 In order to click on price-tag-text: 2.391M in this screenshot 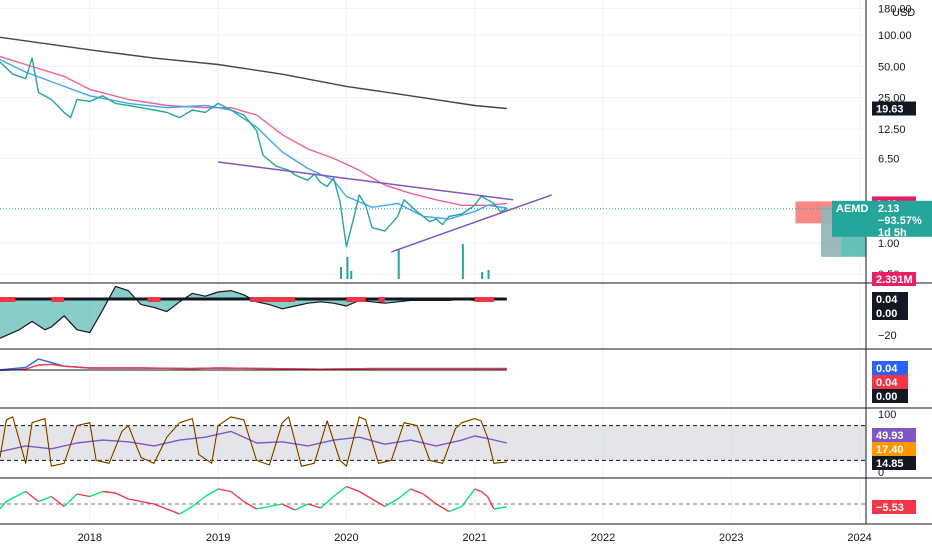, I will do `click(894, 280)`.